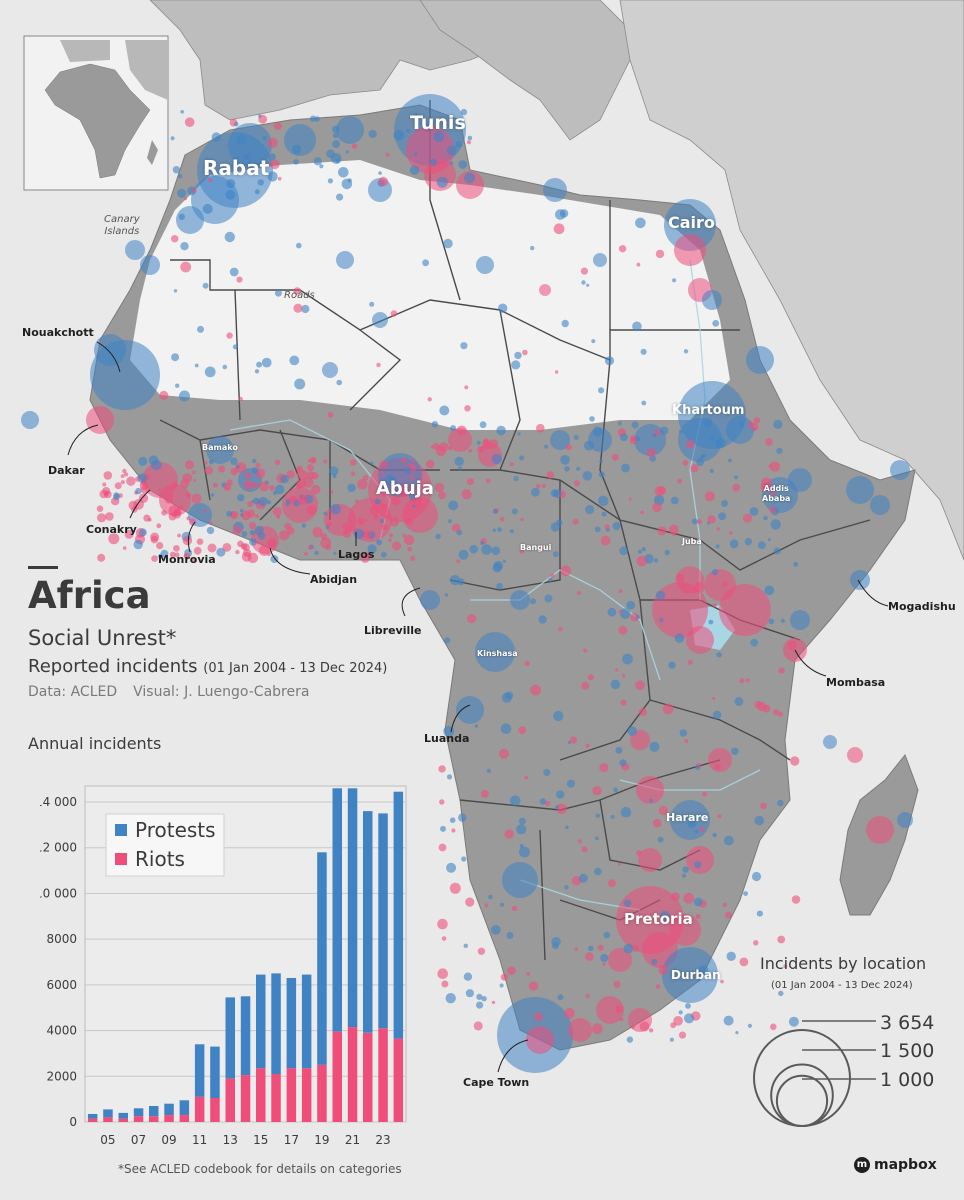  I want to click on bar-riots-2008, so click(154, 1119).